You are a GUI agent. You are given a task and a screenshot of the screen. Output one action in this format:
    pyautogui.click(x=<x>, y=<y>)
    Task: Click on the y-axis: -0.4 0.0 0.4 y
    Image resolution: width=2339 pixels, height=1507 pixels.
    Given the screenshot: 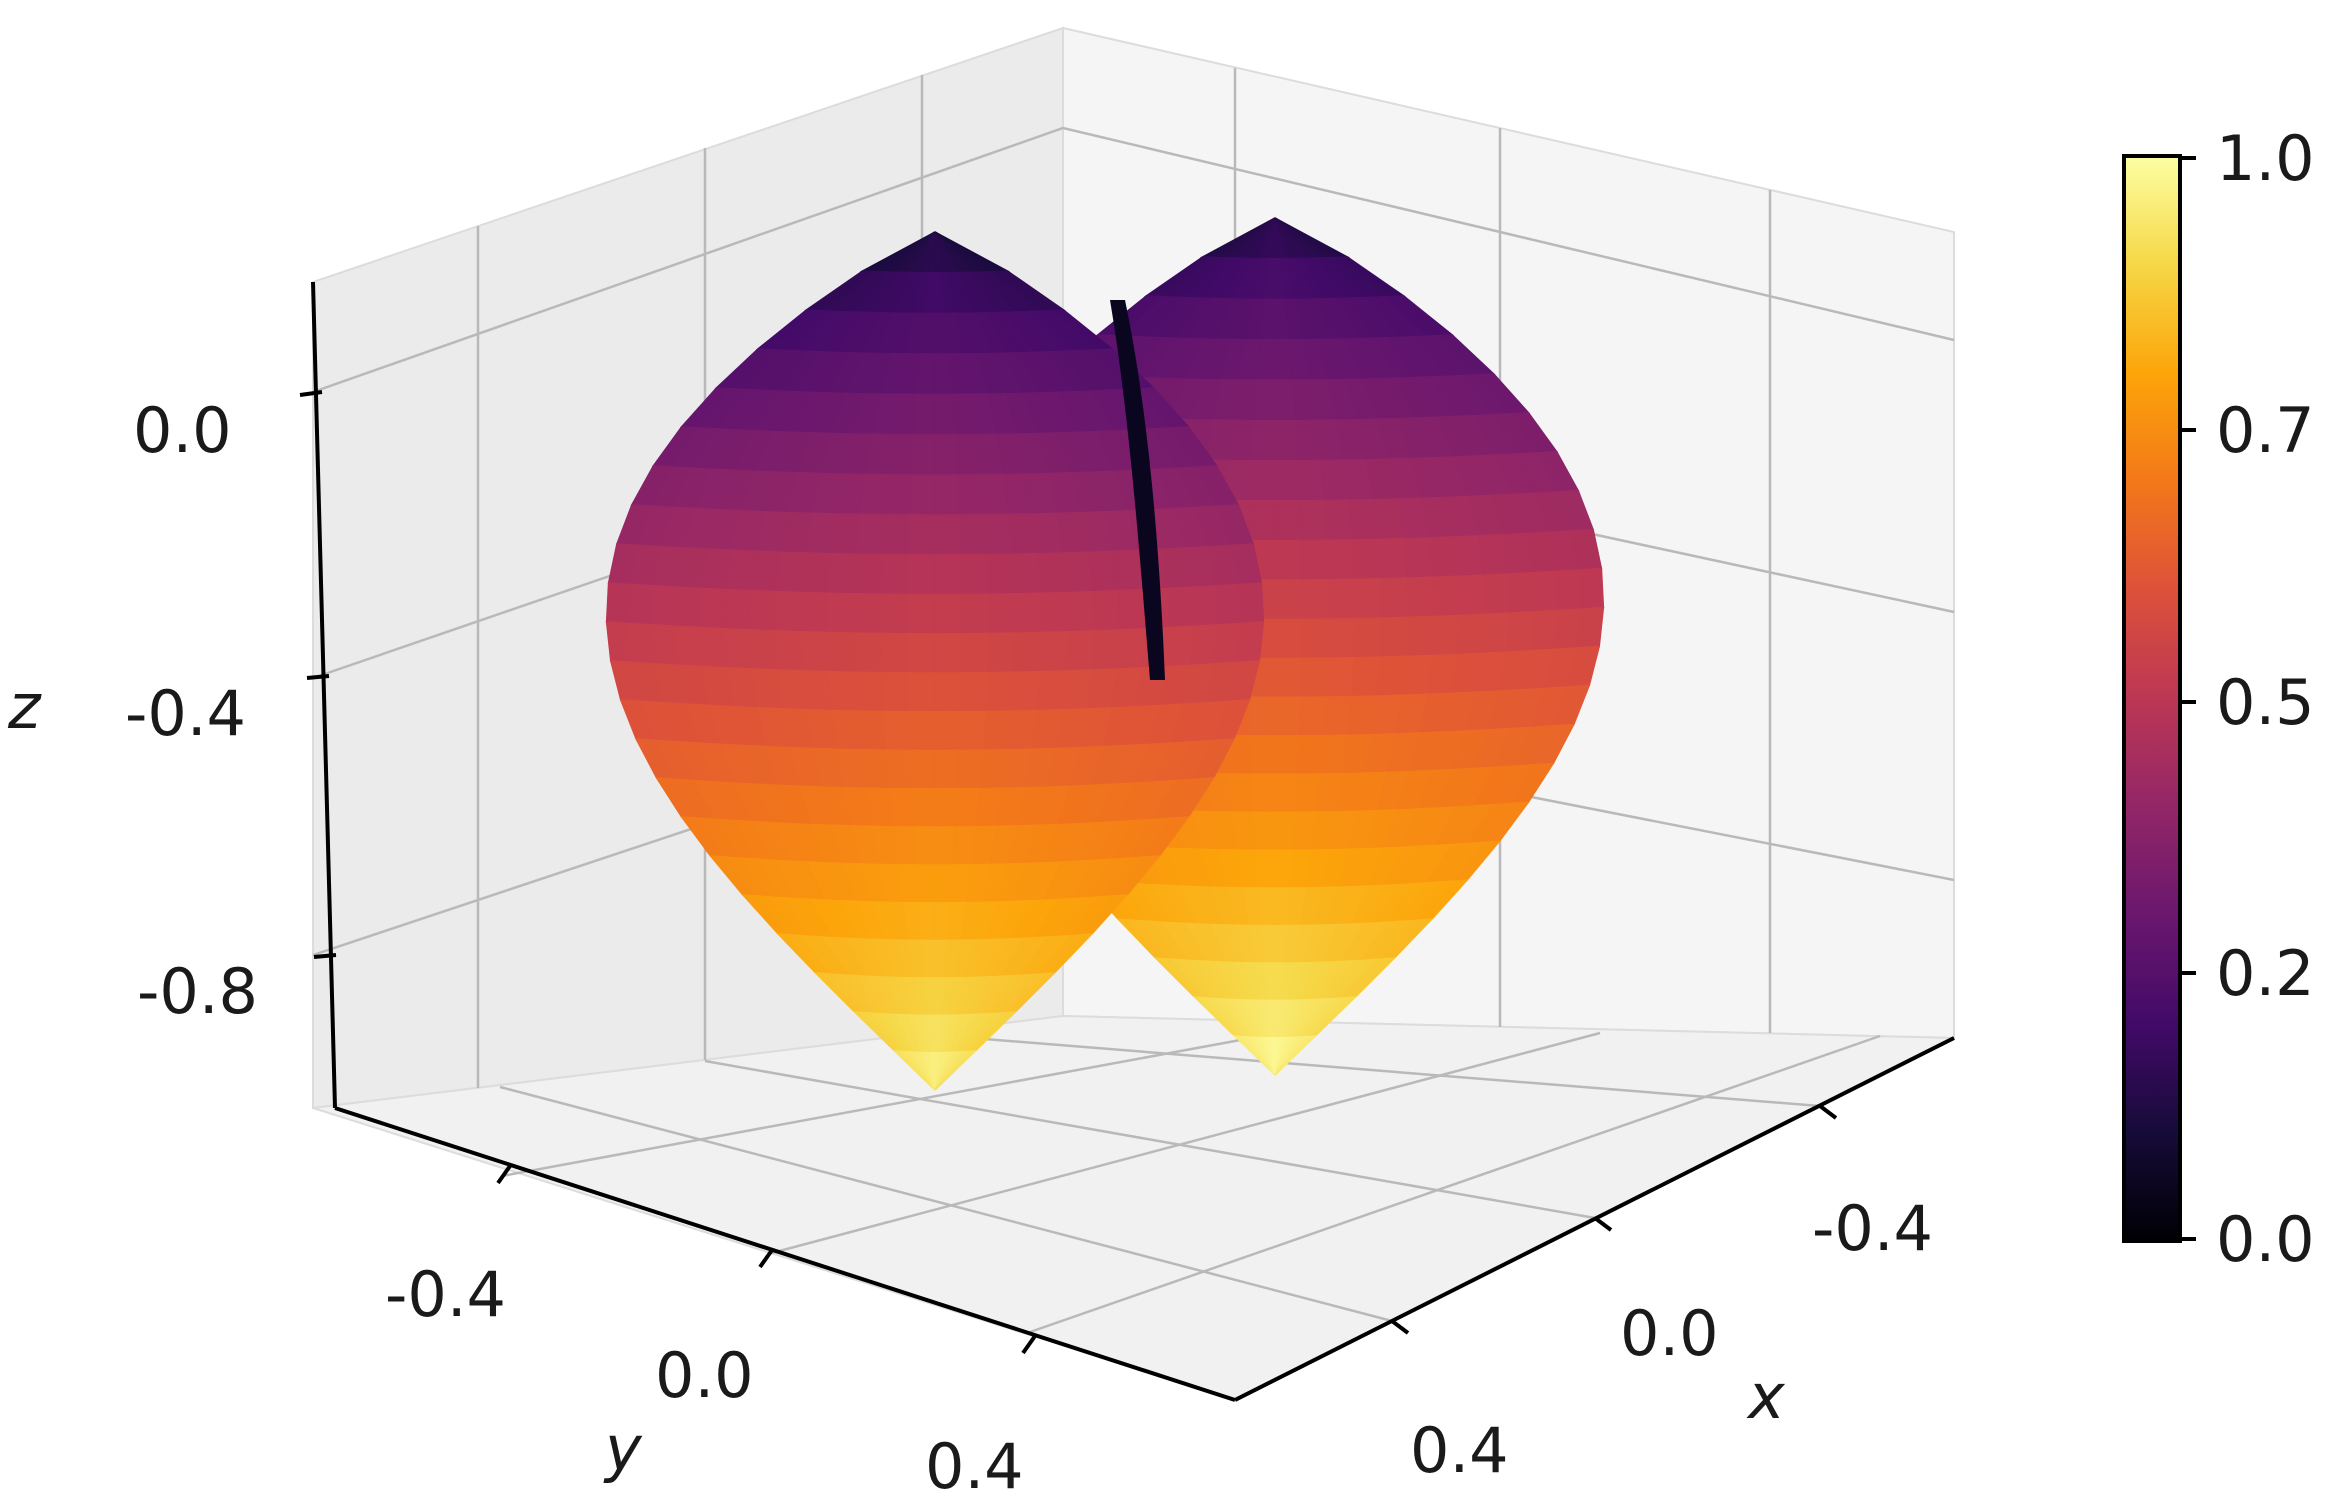 What is the action you would take?
    pyautogui.click(x=711, y=1333)
    